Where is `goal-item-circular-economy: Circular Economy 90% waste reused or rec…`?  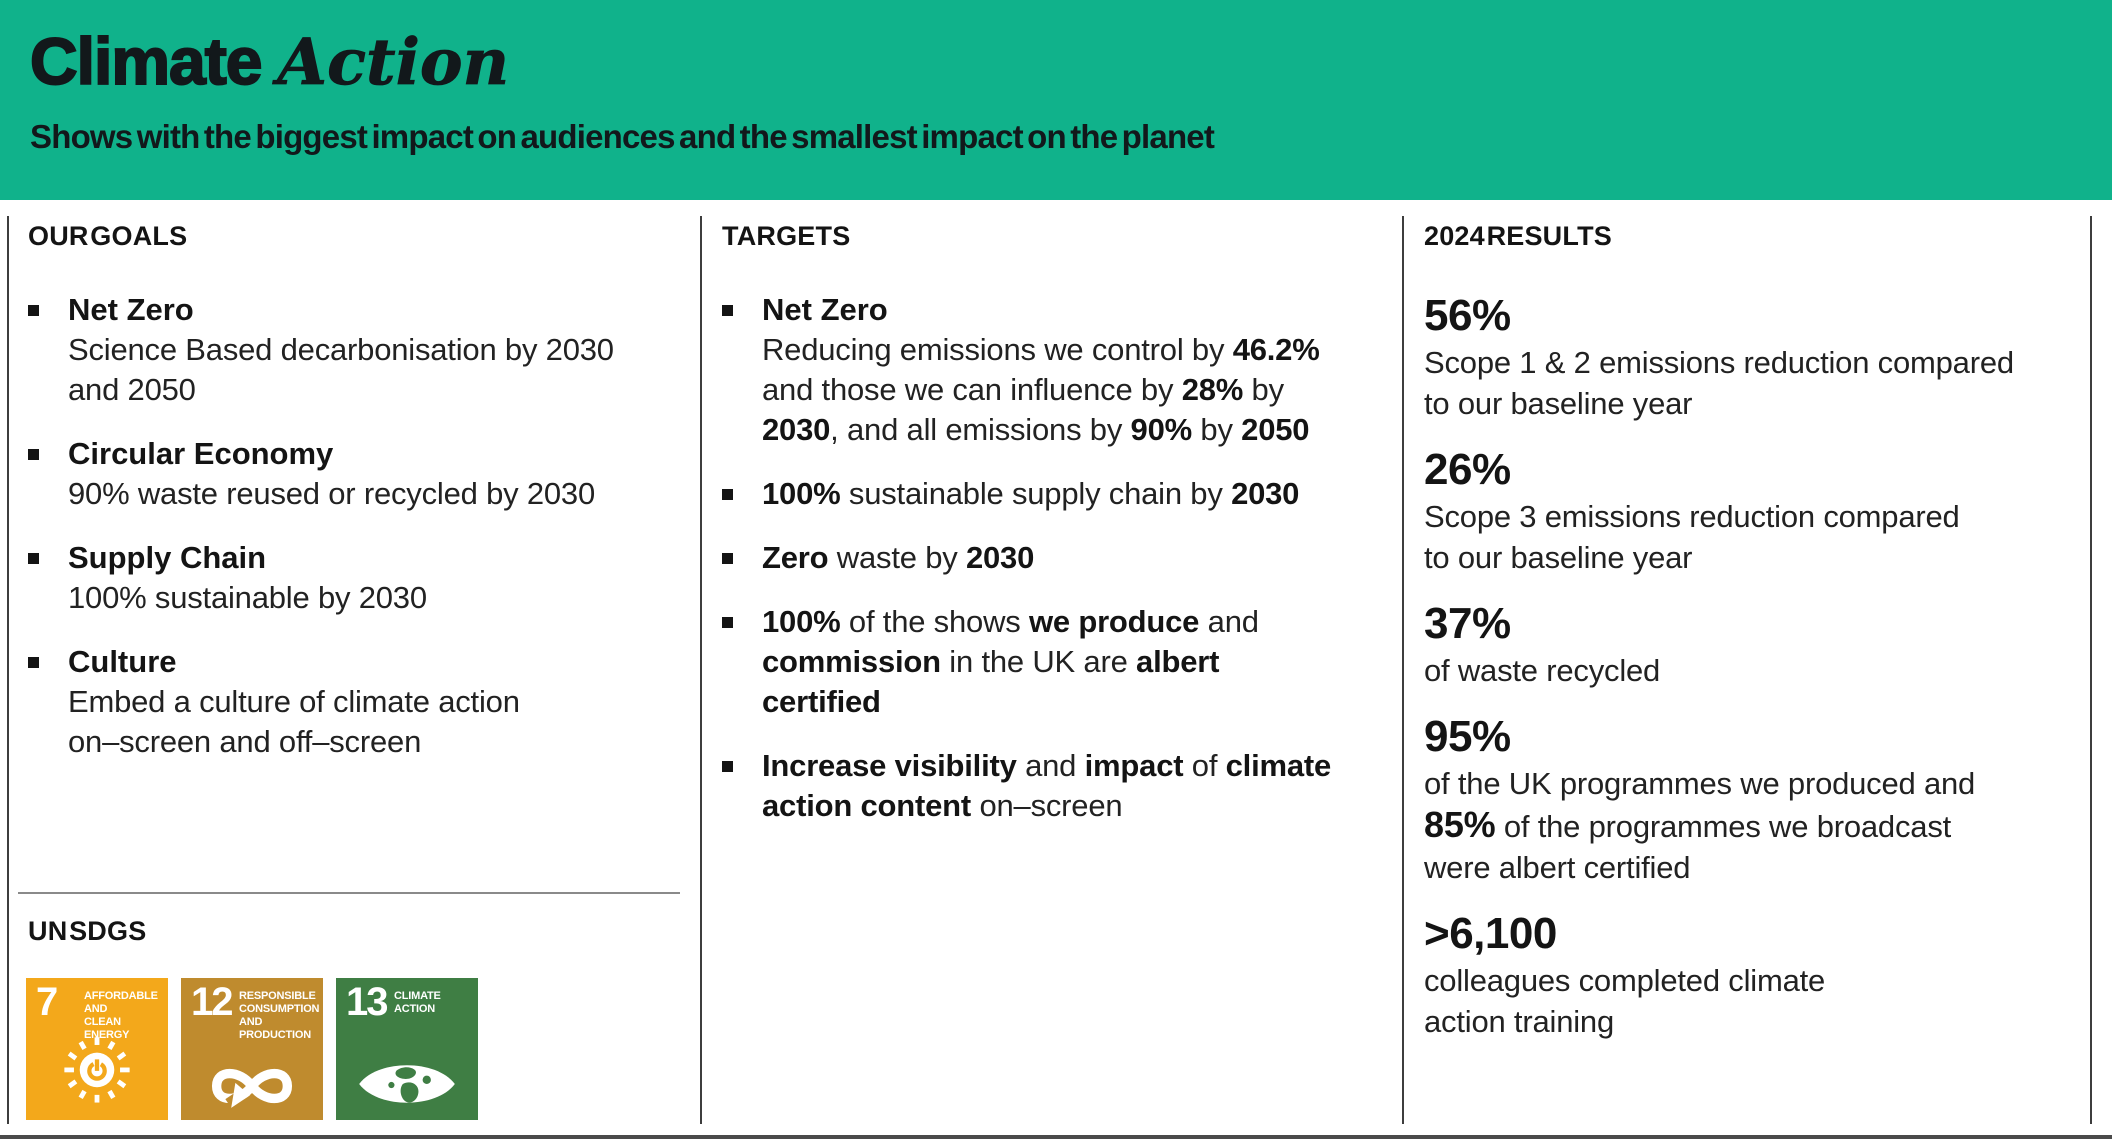
goal-item-circular-economy: Circular Economy 90% waste reused or rec… is located at coordinates (353, 474).